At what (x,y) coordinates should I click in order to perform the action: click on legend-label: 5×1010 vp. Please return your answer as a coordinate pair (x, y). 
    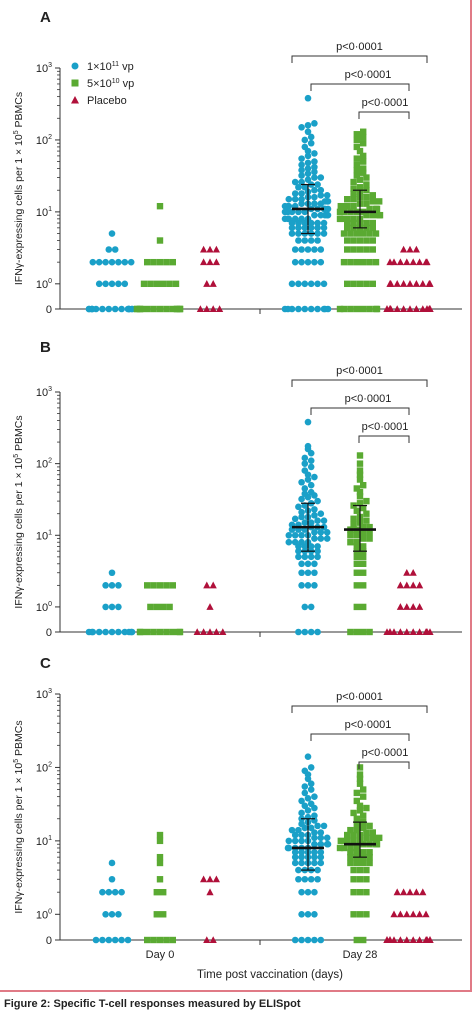
    Looking at the image, I should click on (110, 84).